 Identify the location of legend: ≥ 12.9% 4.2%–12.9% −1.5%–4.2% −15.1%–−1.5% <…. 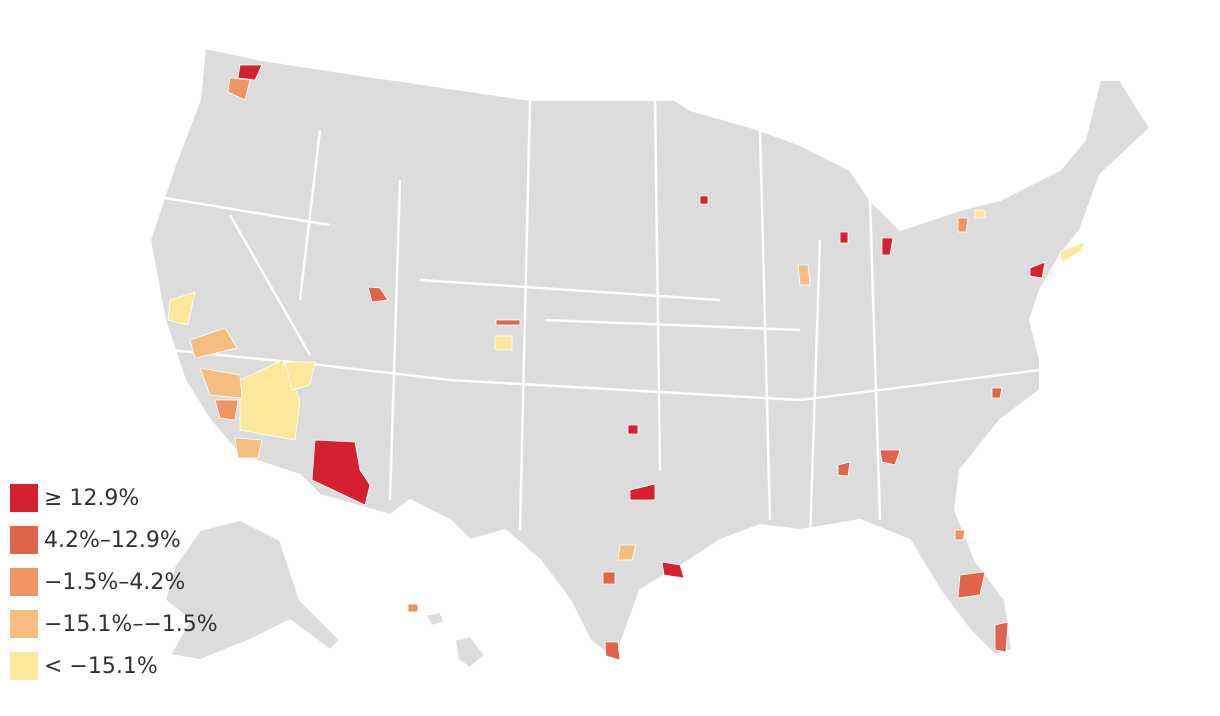
(114, 582).